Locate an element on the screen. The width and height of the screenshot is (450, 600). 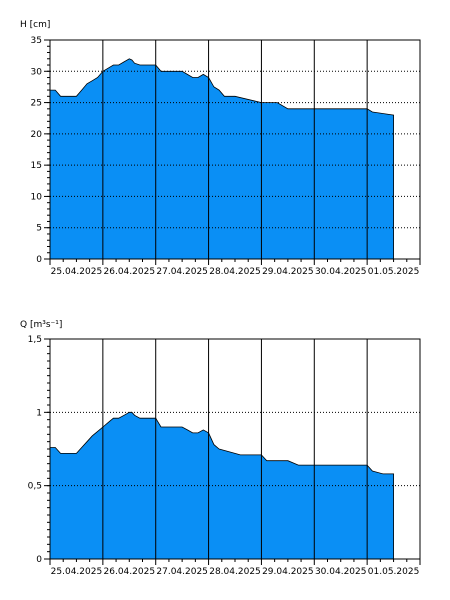
y-tick-label-0-3: 15 is located at coordinates (36, 166).